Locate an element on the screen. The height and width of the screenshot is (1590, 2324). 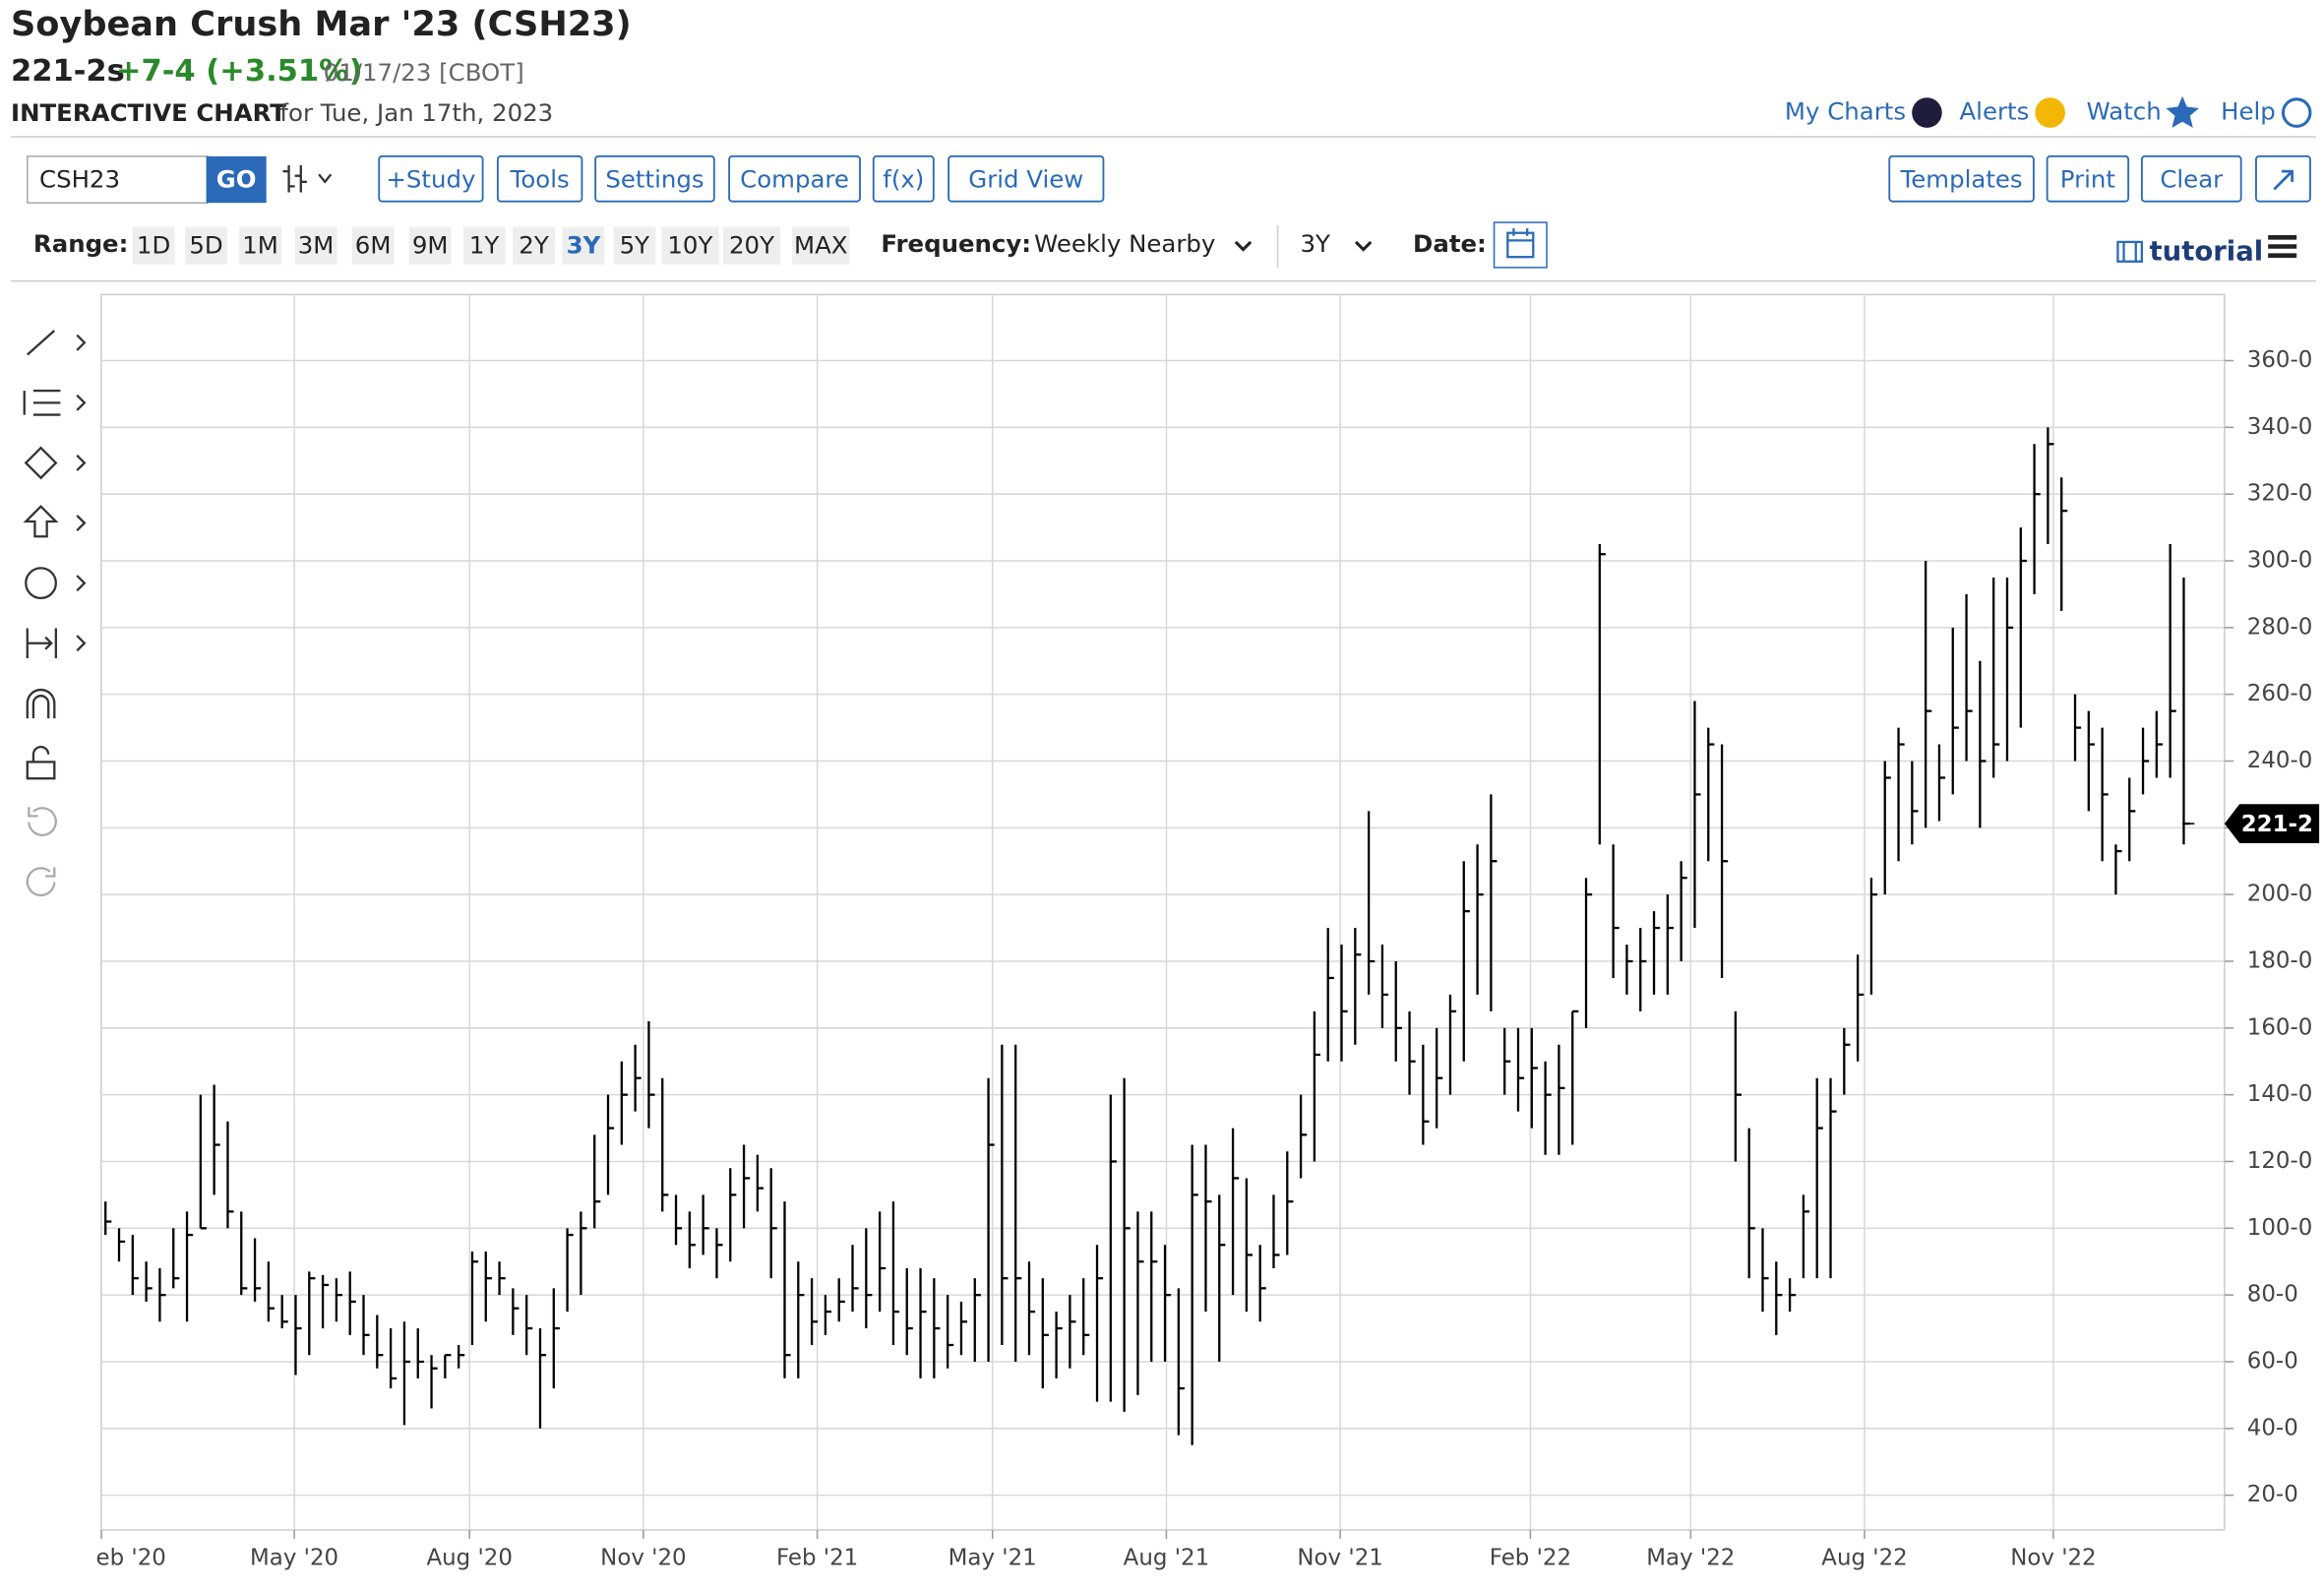
toolbar-button-label: Tools is located at coordinates (540, 178).